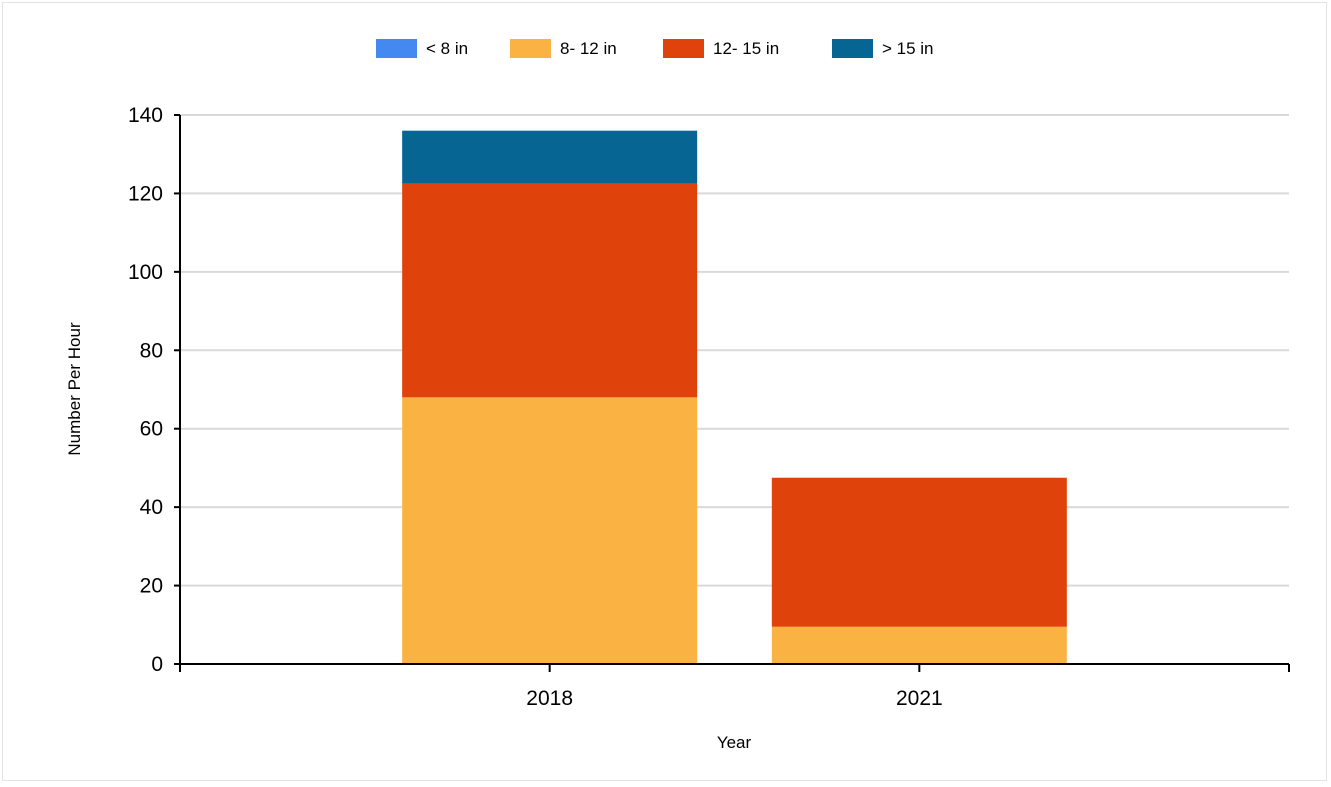 Image resolution: width=1331 pixels, height=787 pixels. I want to click on legend-item: 8- 12 in, so click(563, 48).